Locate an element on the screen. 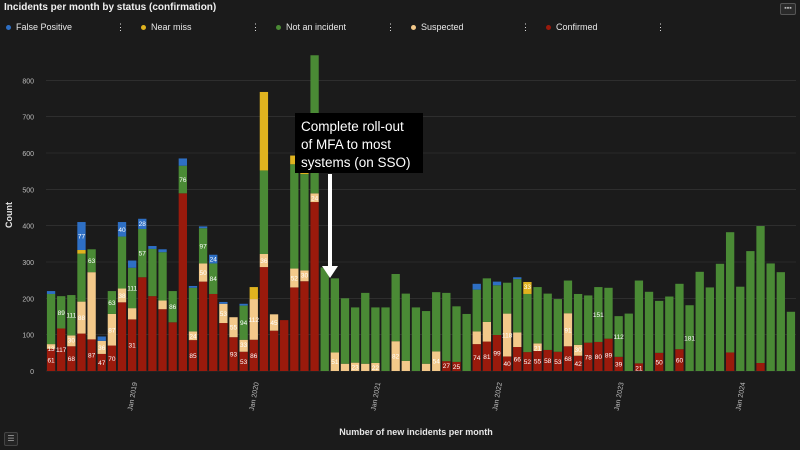 Image resolution: width=800 pixels, height=450 pixels. bar-45-suspected is located at coordinates (507, 335).